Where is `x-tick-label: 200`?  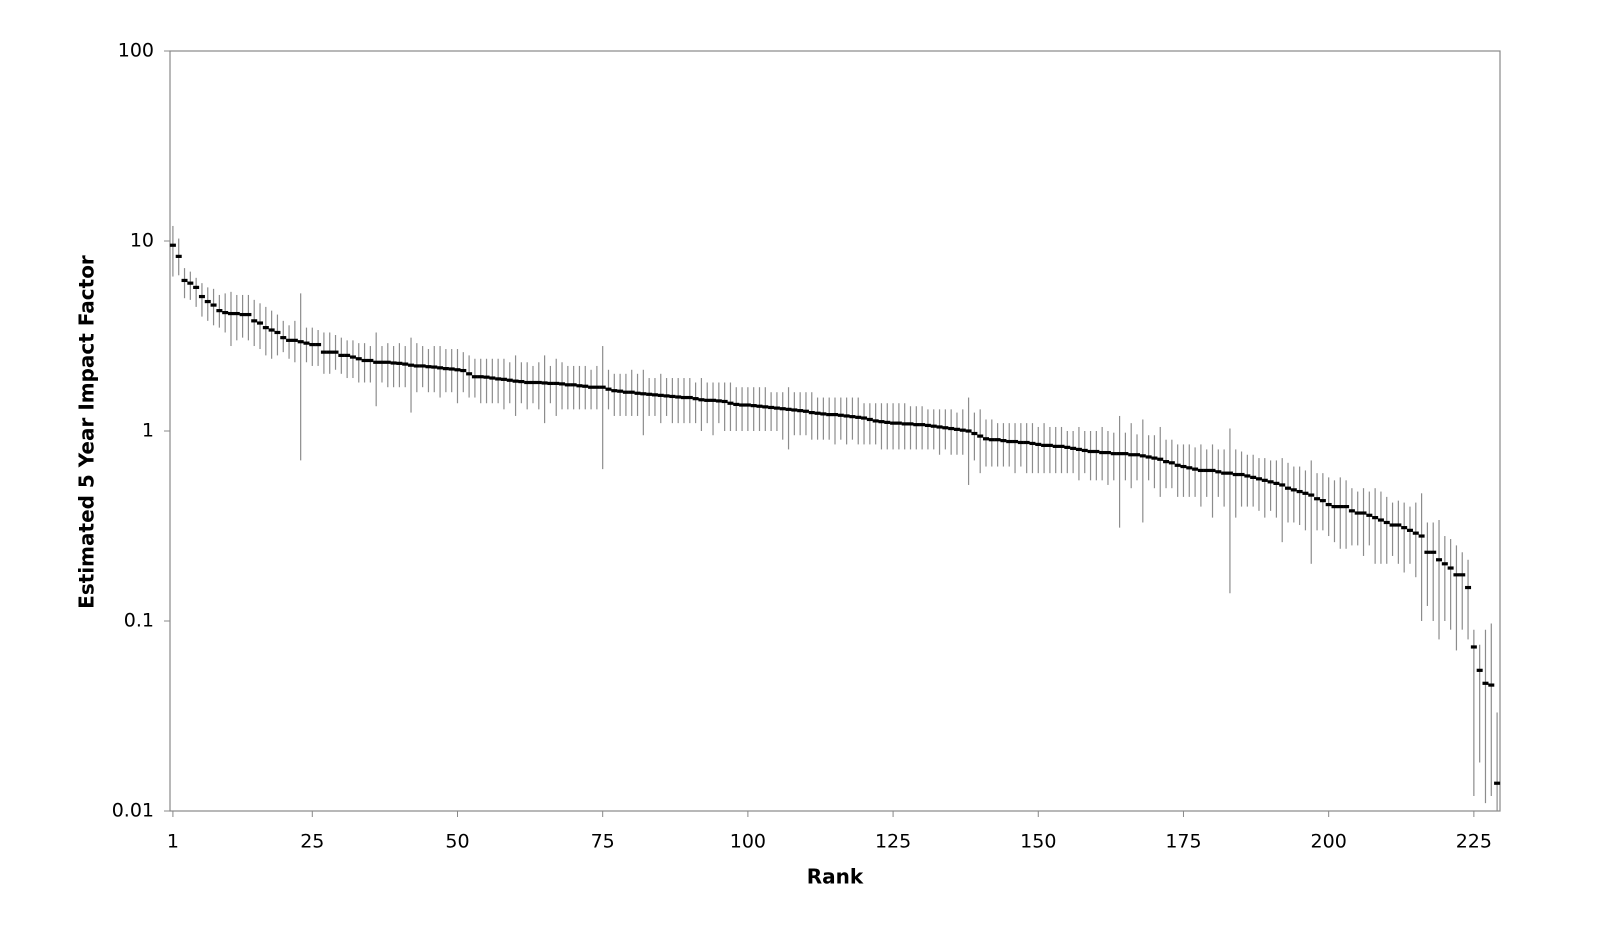
x-tick-label: 200 is located at coordinates (1329, 842).